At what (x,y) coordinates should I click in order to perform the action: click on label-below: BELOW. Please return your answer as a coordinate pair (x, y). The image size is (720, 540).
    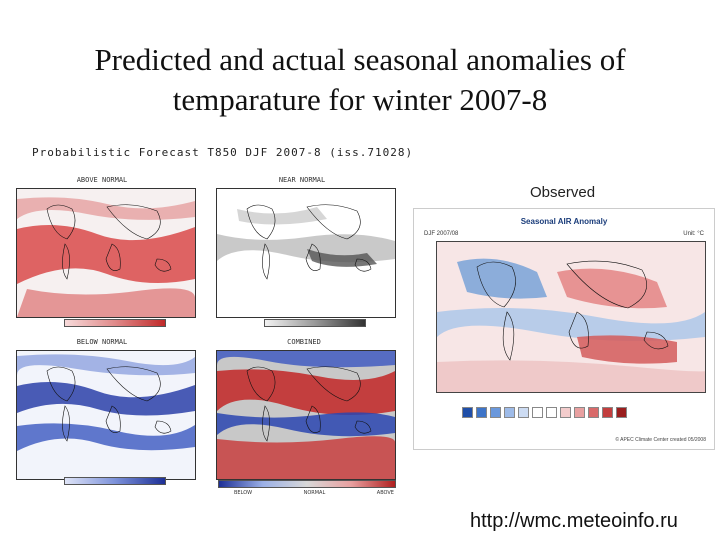
    Looking at the image, I should click on (243, 493).